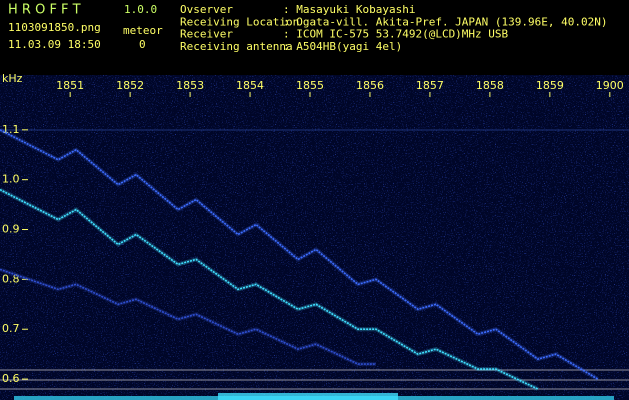  I want to click on x-tick-label: 1855, so click(310, 85).